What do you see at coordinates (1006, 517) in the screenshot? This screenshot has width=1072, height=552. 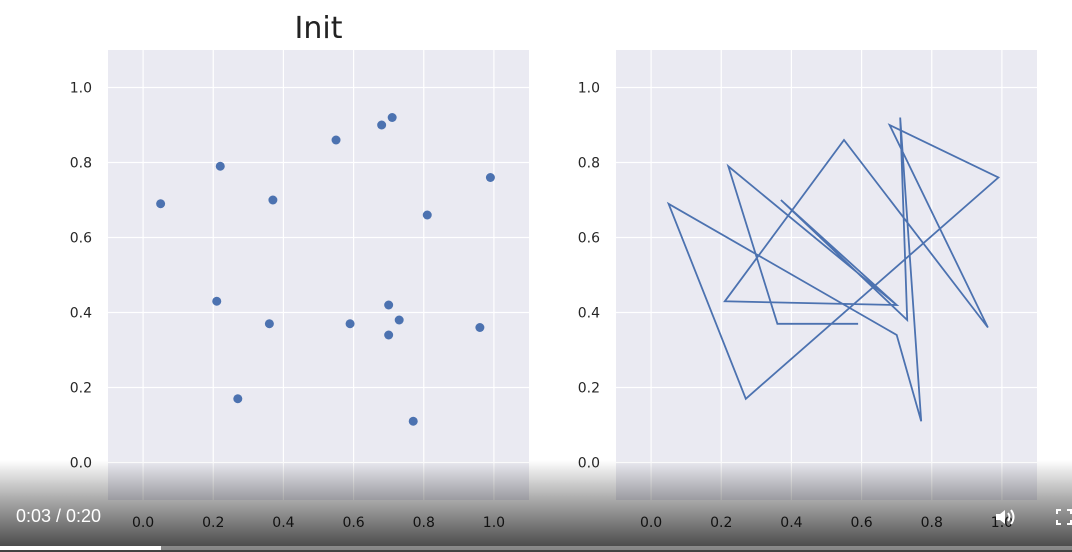 I see `volume-icon` at bounding box center [1006, 517].